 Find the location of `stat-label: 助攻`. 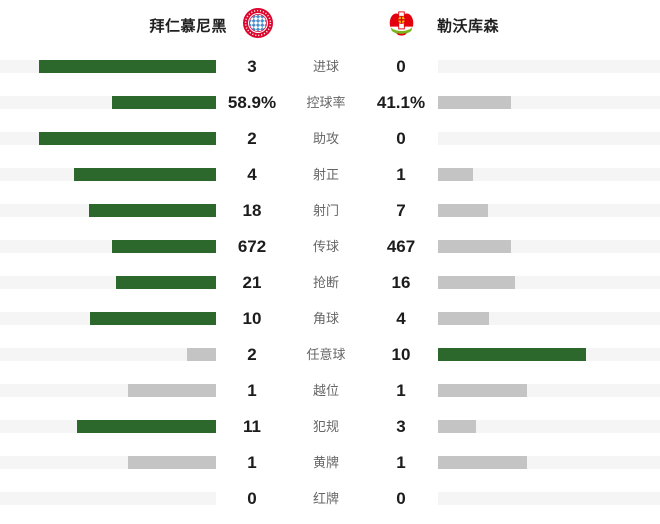

stat-label: 助攻 is located at coordinates (325, 138).